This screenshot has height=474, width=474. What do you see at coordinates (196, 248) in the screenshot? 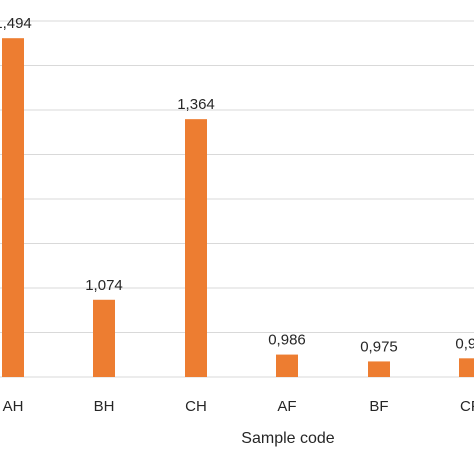
I see `bar-ch` at bounding box center [196, 248].